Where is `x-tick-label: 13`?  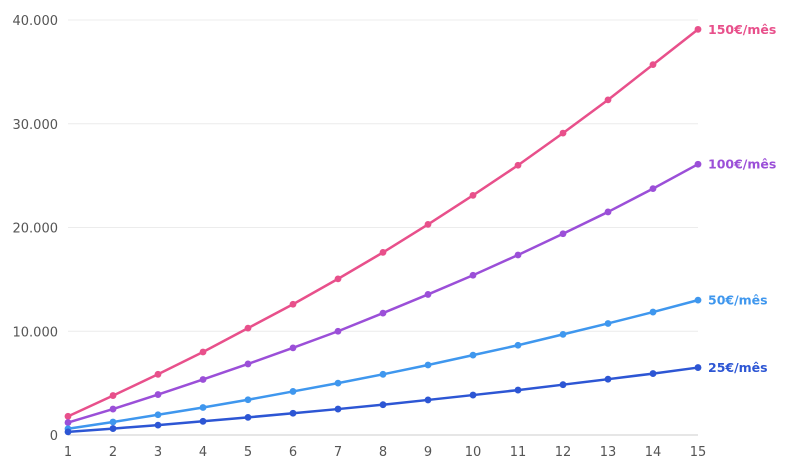 x-tick-label: 13 is located at coordinates (608, 452).